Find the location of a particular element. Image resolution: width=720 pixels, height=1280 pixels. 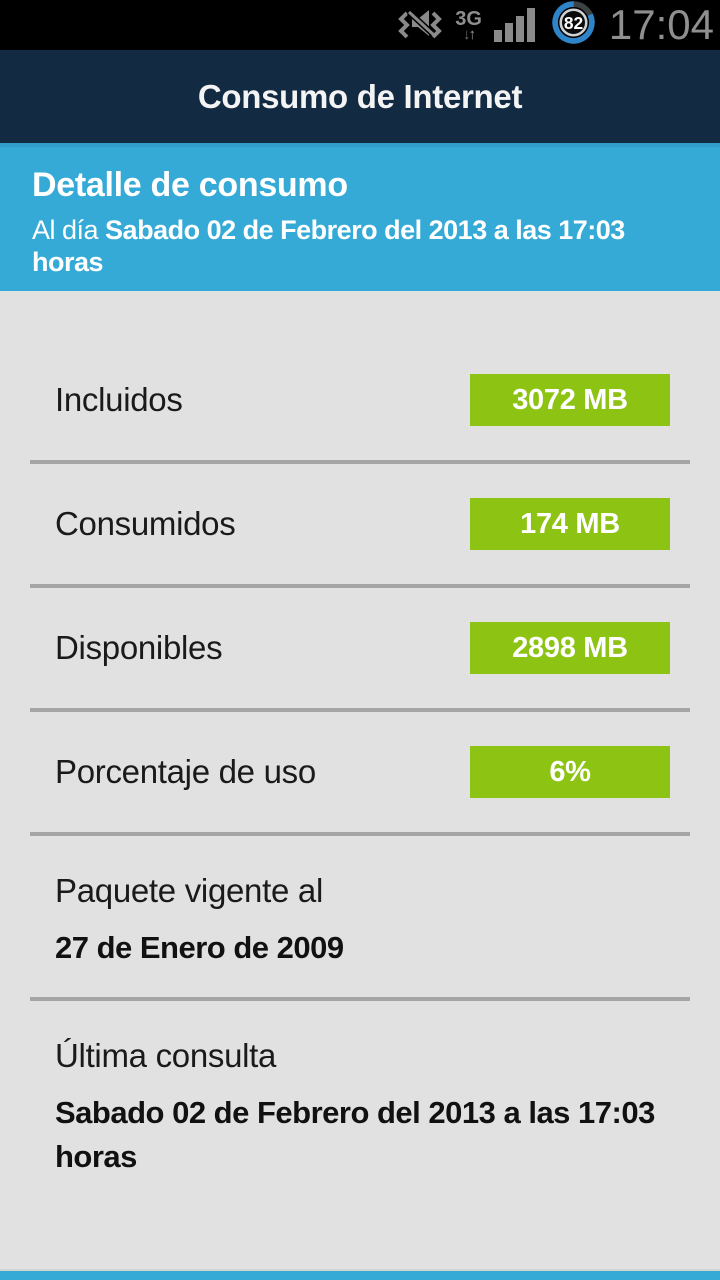

data-activity-arrows: ↓↑ is located at coordinates (469, 34).